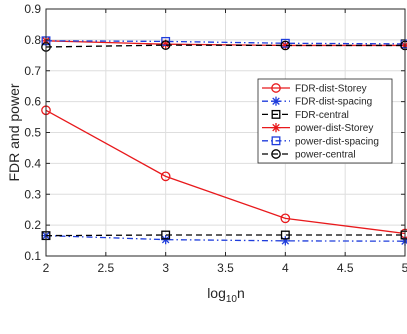  What do you see at coordinates (322, 115) in the screenshot?
I see `legend-label: FDR-central` at bounding box center [322, 115].